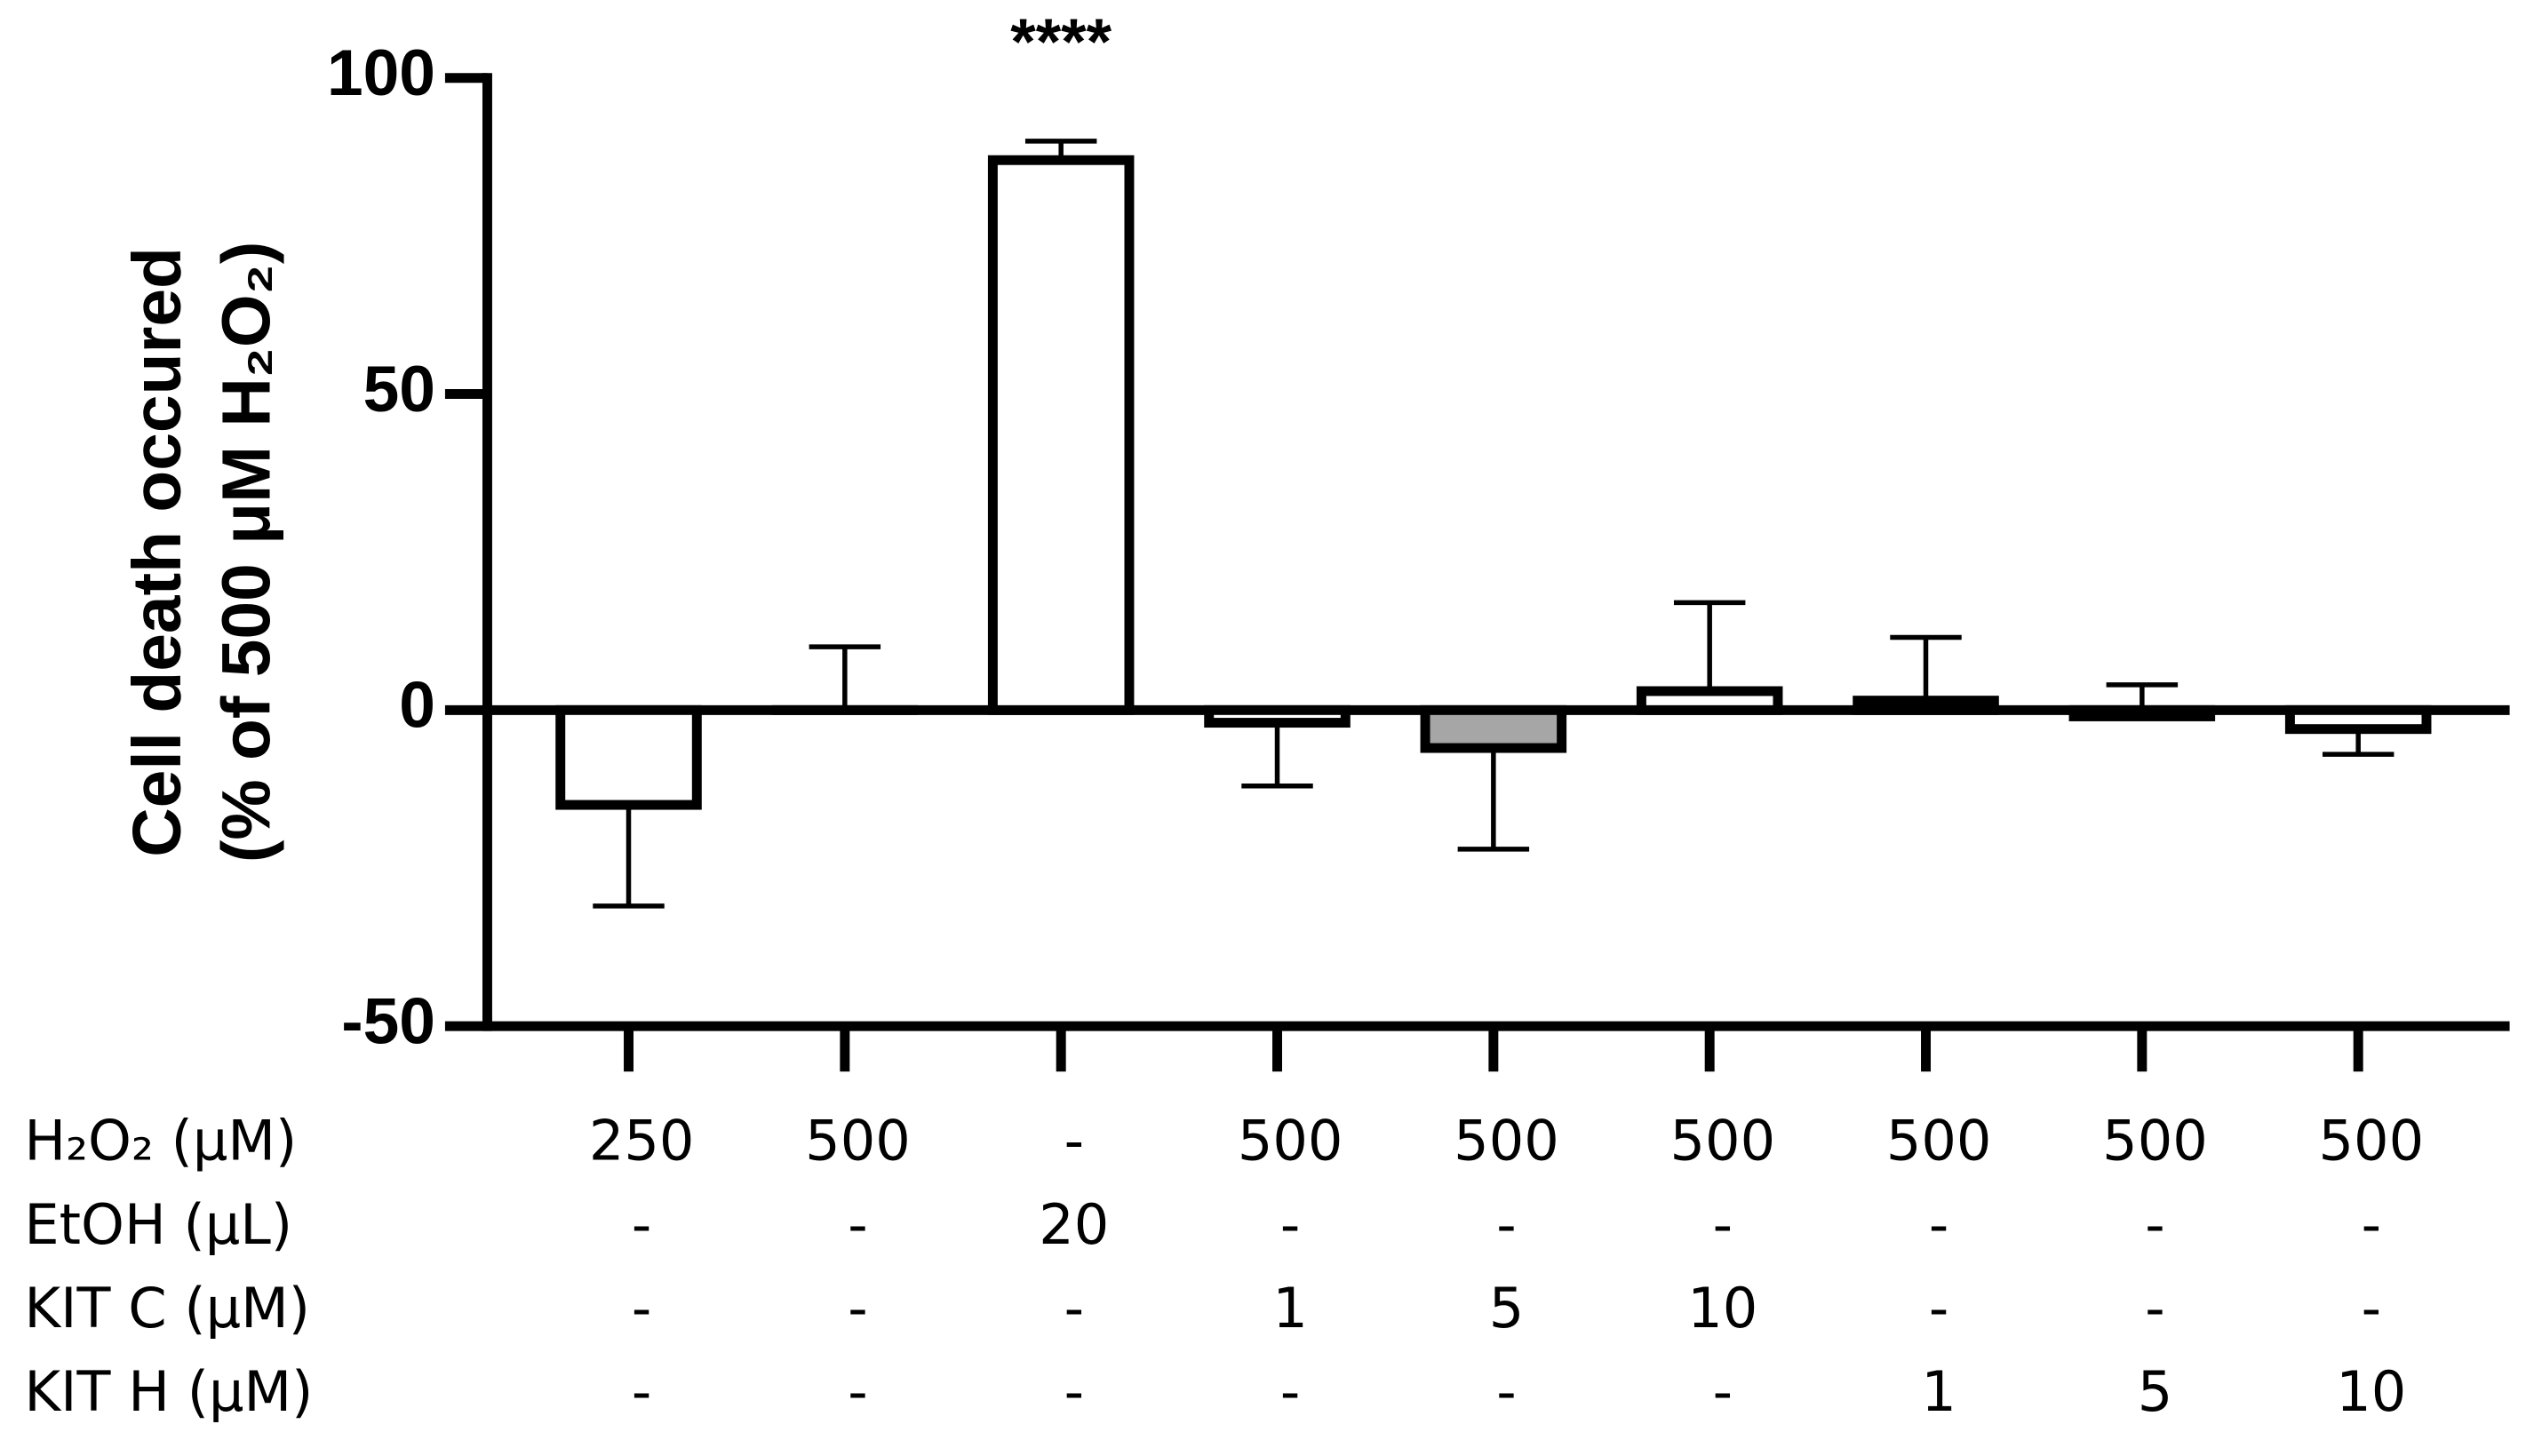 Image resolution: width=2534 pixels, height=1456 pixels. What do you see at coordinates (642, 1141) in the screenshot?
I see `condition-cell: 250` at bounding box center [642, 1141].